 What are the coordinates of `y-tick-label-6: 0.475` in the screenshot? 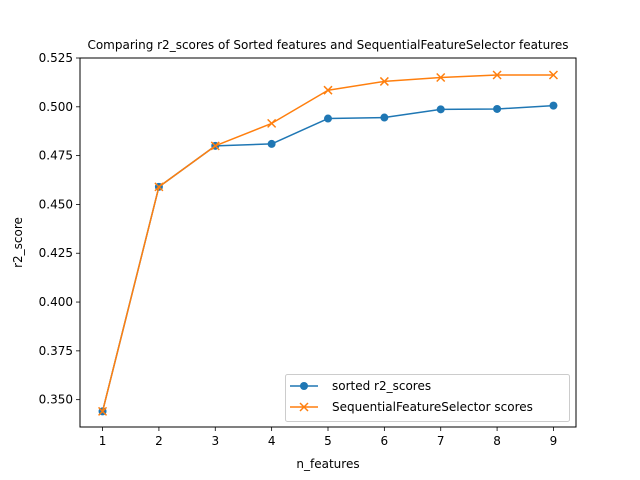 It's located at (56, 156).